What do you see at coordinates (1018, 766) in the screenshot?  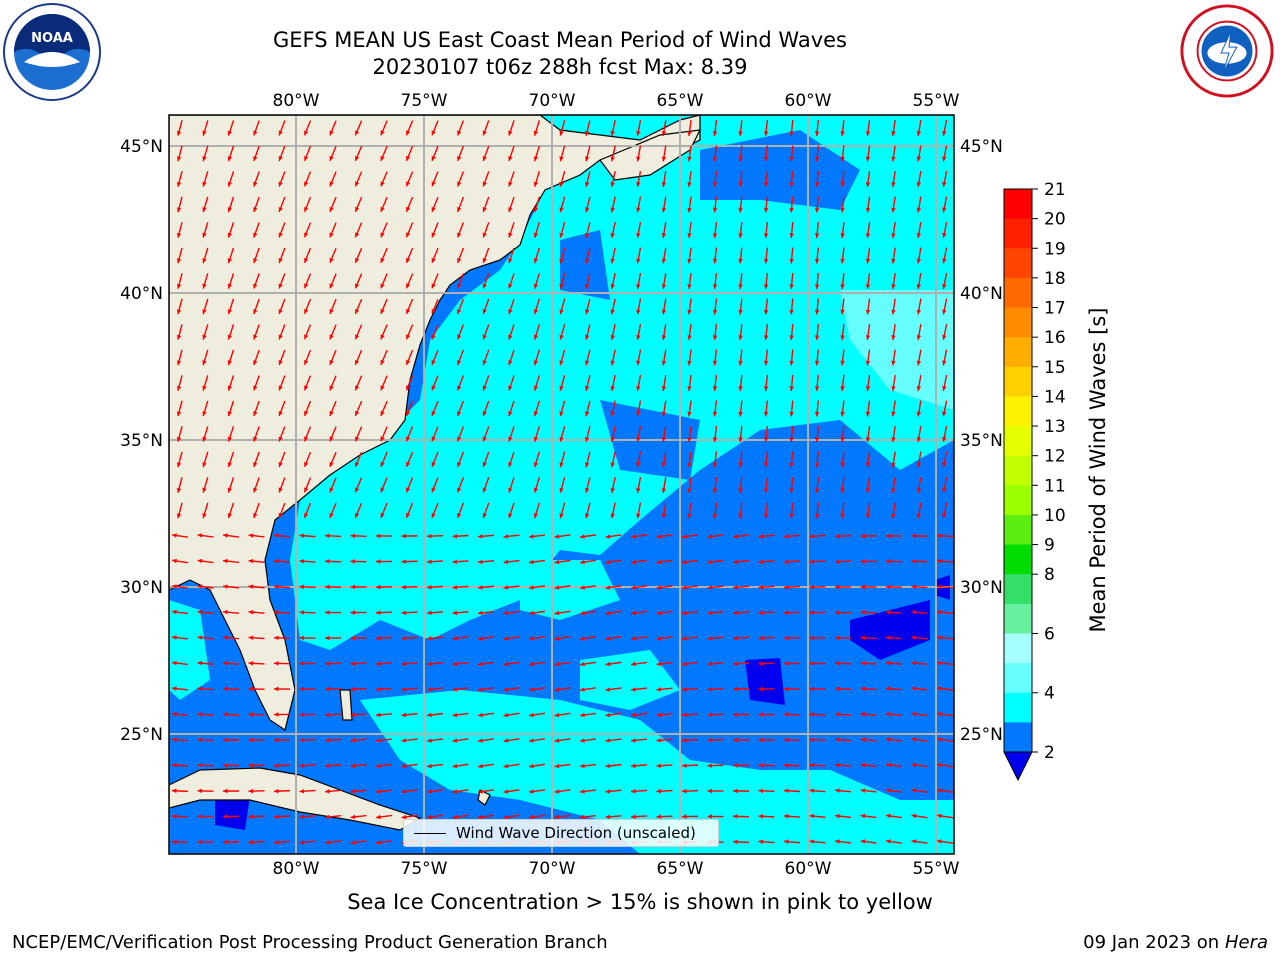 I see `colorbar-extend-arrow` at bounding box center [1018, 766].